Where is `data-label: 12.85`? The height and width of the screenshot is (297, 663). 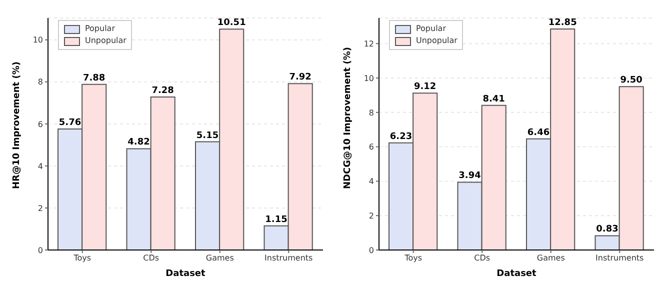
data-label: 12.85 is located at coordinates (562, 23).